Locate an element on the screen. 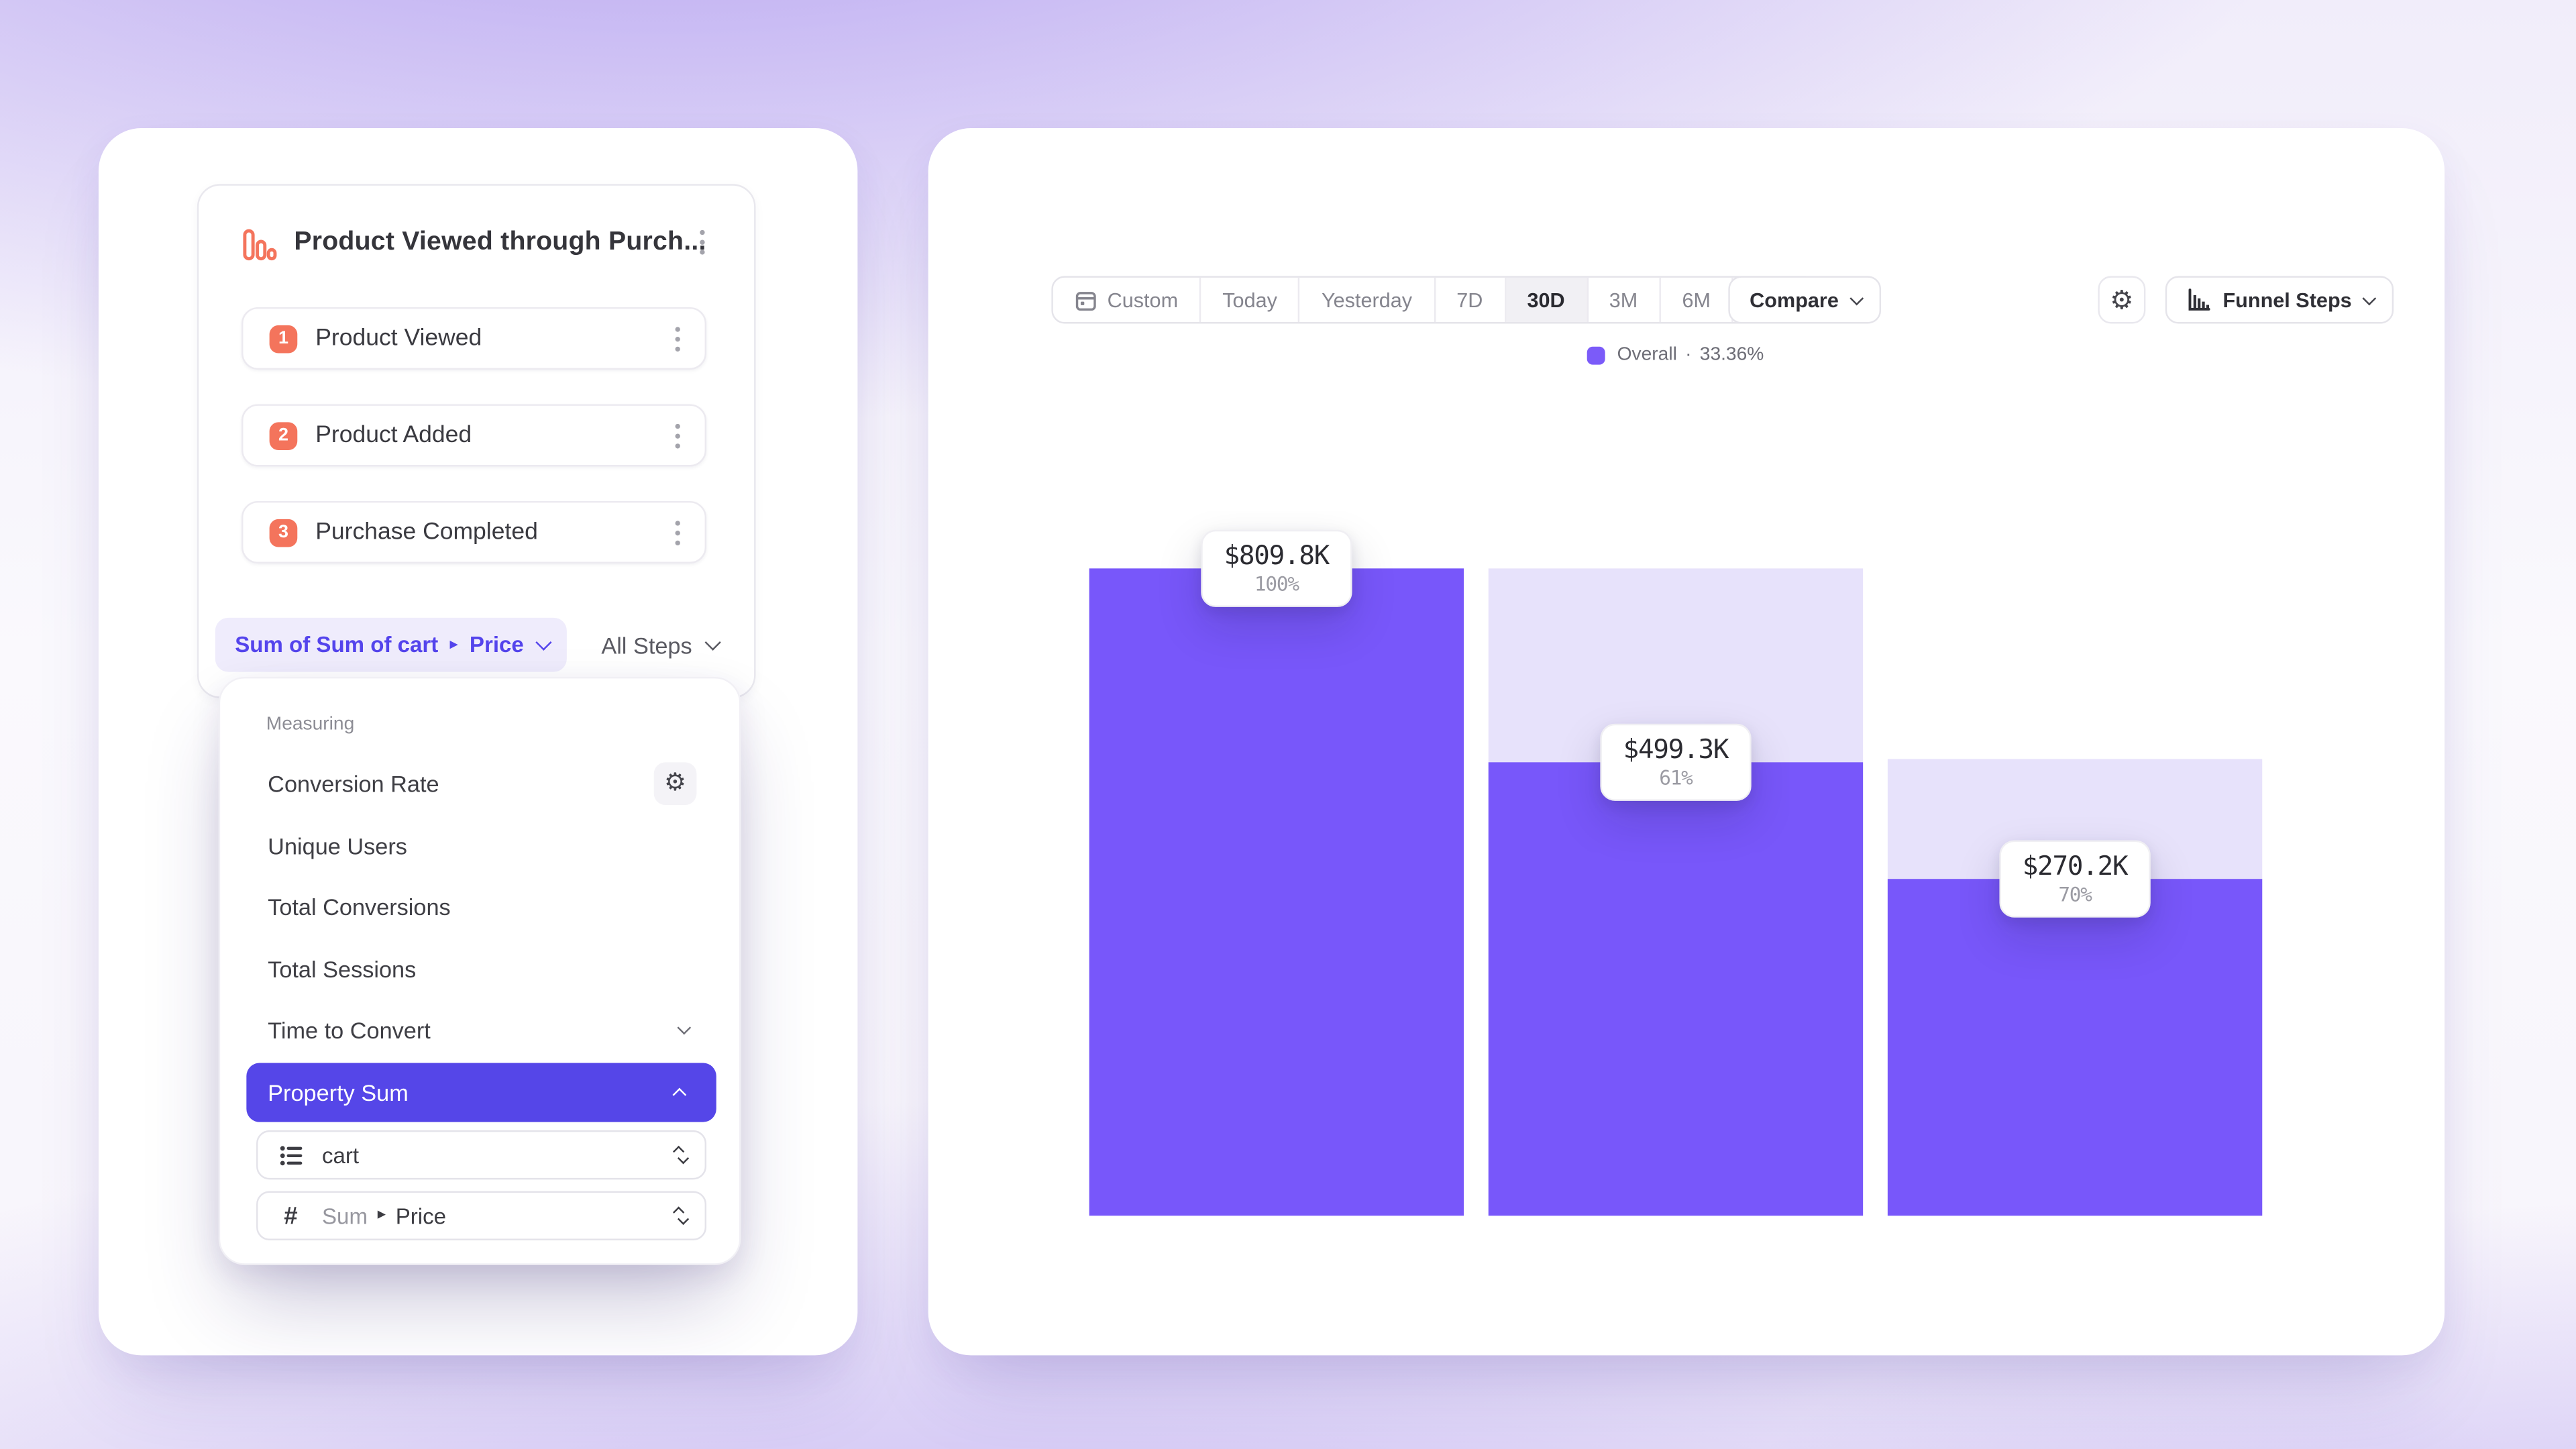 This screenshot has height=1449, width=2576. funnel-step-purchase-completed: 3 Purchase Completed is located at coordinates (474, 532).